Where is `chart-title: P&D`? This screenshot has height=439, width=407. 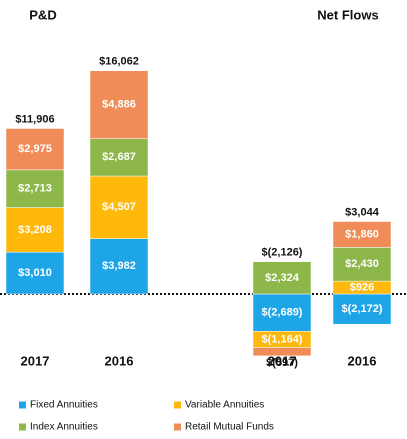
chart-title: P&D is located at coordinates (42, 14).